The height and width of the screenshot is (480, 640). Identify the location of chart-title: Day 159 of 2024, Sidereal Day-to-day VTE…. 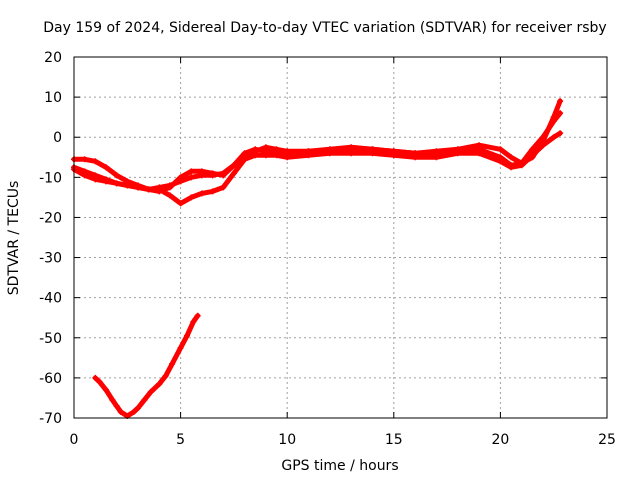
(324, 28).